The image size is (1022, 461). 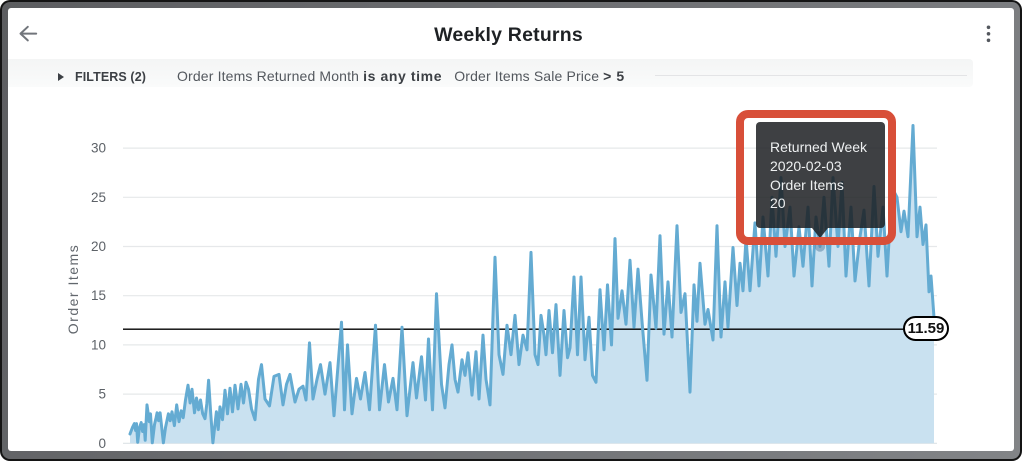 What do you see at coordinates (98, 246) in the screenshot?
I see `svg-text: 20` at bounding box center [98, 246].